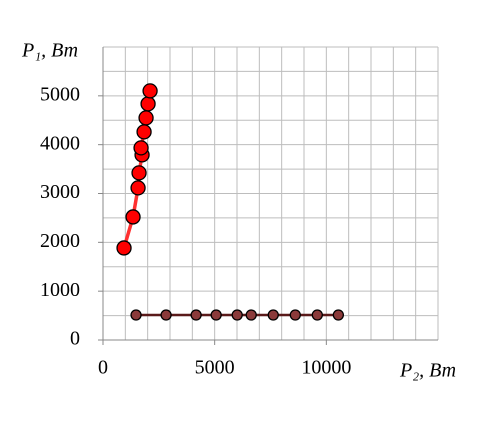  Describe the element at coordinates (60, 241) in the screenshot. I see `y-tick-label: 2000` at that location.